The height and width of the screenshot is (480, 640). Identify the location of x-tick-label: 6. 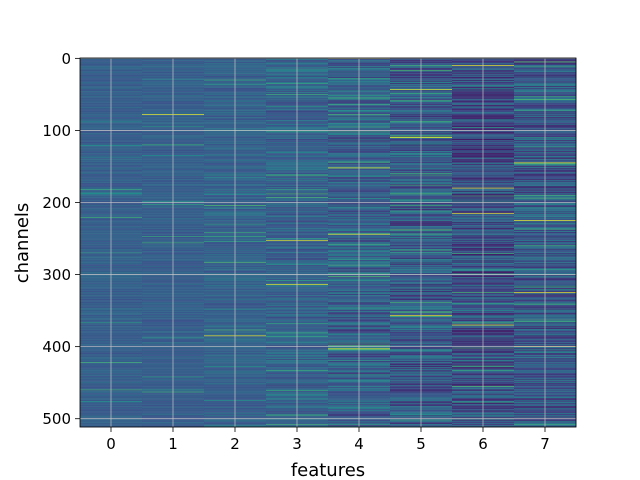
(483, 444).